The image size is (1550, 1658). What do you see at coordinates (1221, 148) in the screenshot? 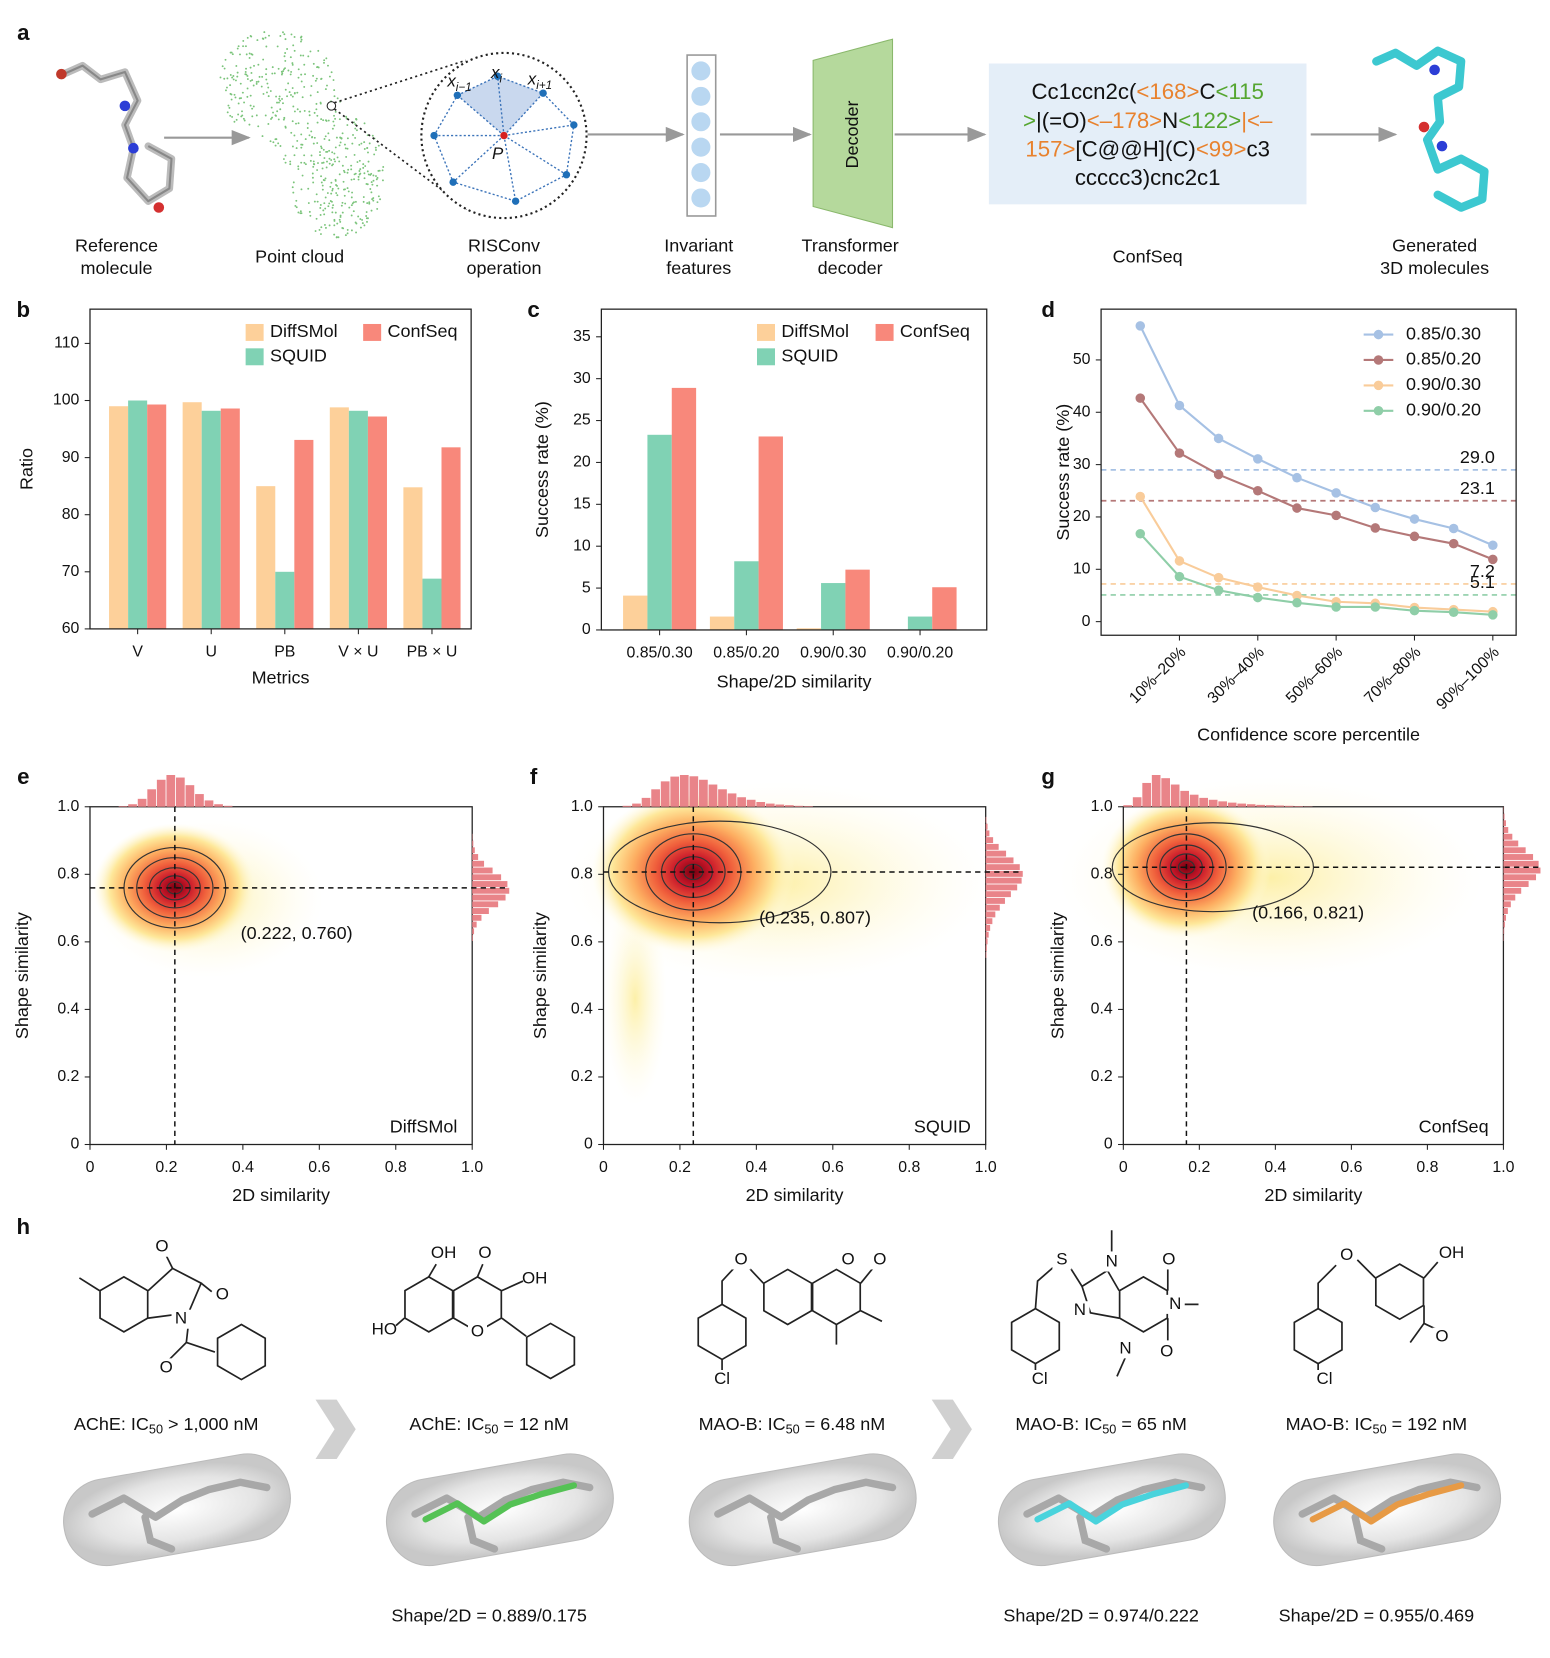
I see `confseq-token: <99>` at bounding box center [1221, 148].